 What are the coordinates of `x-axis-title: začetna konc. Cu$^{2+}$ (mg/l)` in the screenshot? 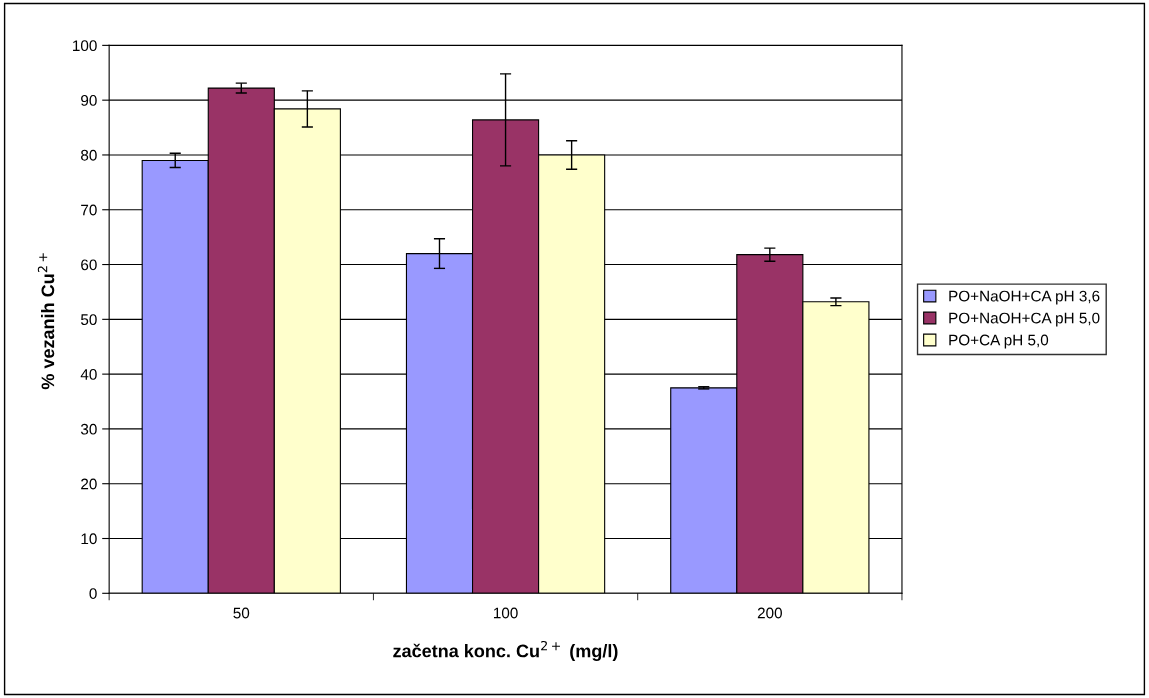 It's located at (505, 650).